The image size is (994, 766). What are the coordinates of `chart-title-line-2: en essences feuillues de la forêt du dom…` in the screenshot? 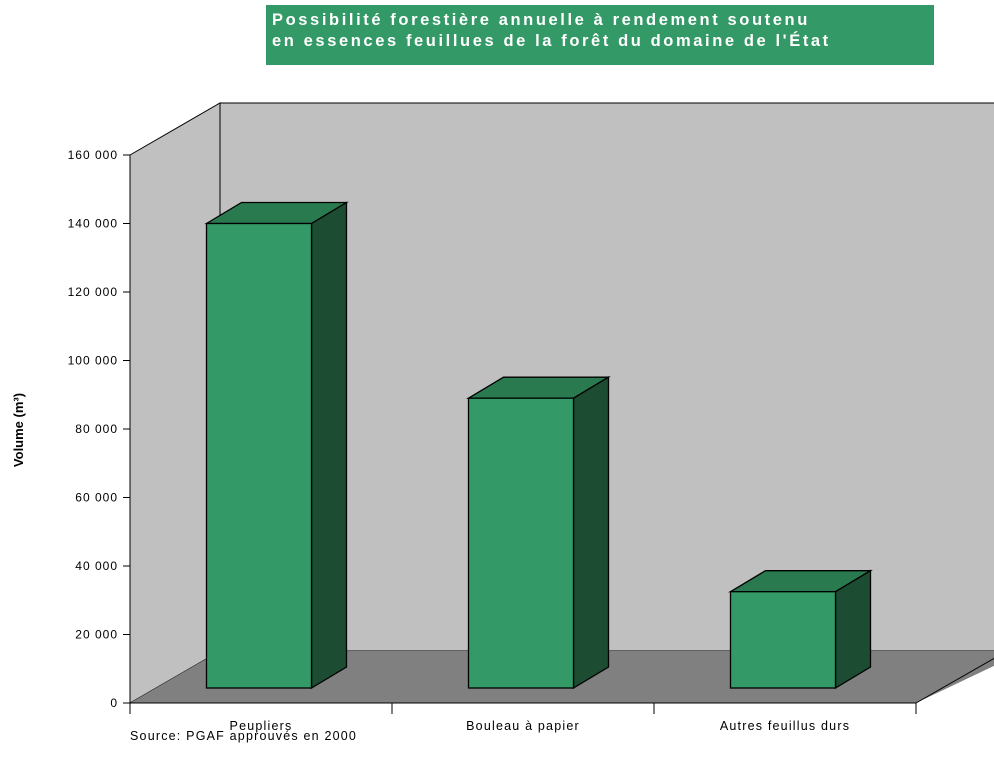 It's located at (551, 41).